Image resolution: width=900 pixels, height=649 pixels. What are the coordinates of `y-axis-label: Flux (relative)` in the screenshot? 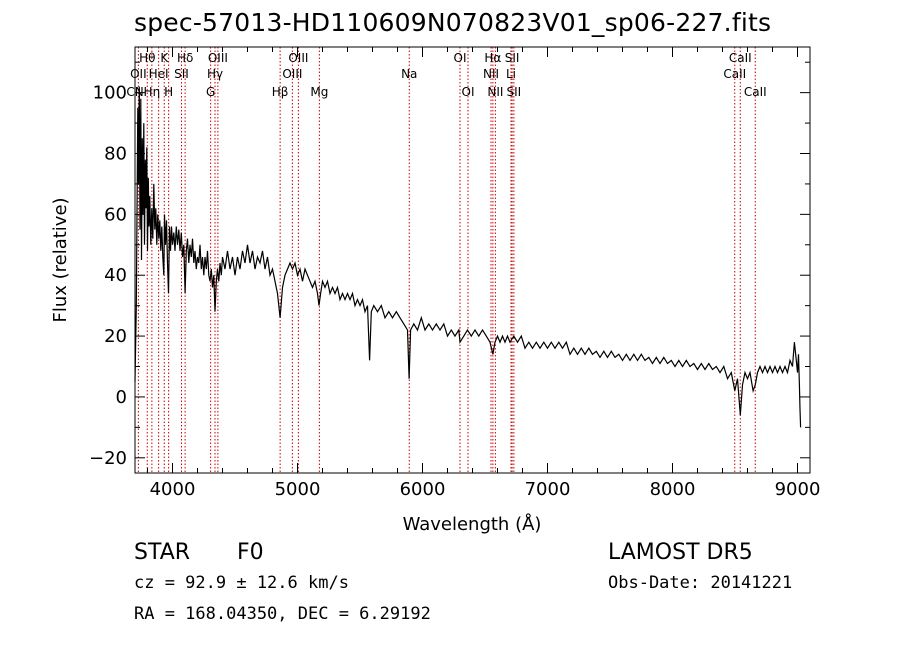 It's located at (60, 259).